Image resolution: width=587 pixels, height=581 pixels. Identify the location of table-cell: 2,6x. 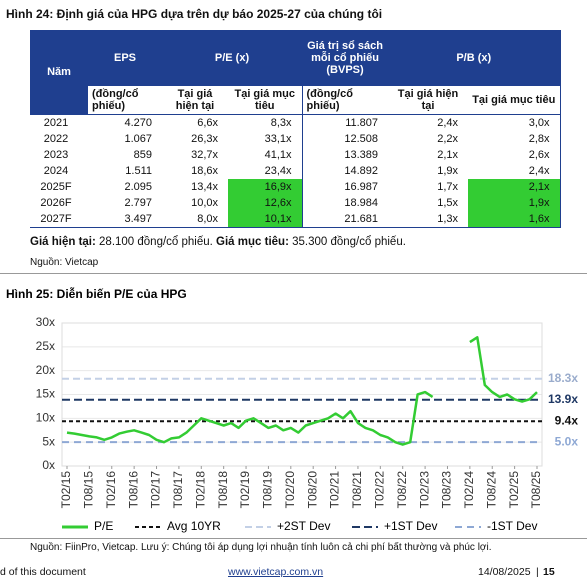
(539, 155).